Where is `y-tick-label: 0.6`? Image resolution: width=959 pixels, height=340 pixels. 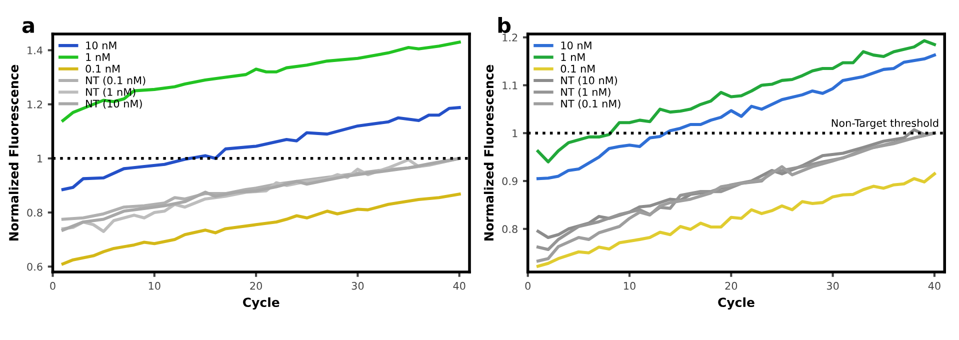 y-tick-label: 0.6 is located at coordinates (34, 266).